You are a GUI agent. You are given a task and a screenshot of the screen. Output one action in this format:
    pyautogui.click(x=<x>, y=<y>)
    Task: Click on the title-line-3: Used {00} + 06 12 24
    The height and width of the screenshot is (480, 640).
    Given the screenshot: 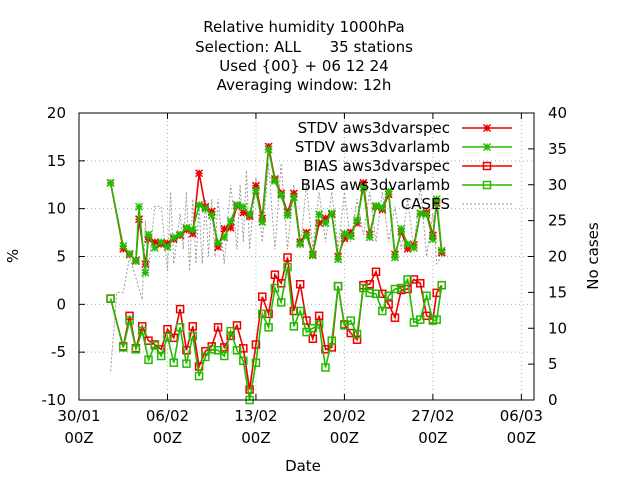 What is the action you would take?
    pyautogui.click(x=303, y=66)
    